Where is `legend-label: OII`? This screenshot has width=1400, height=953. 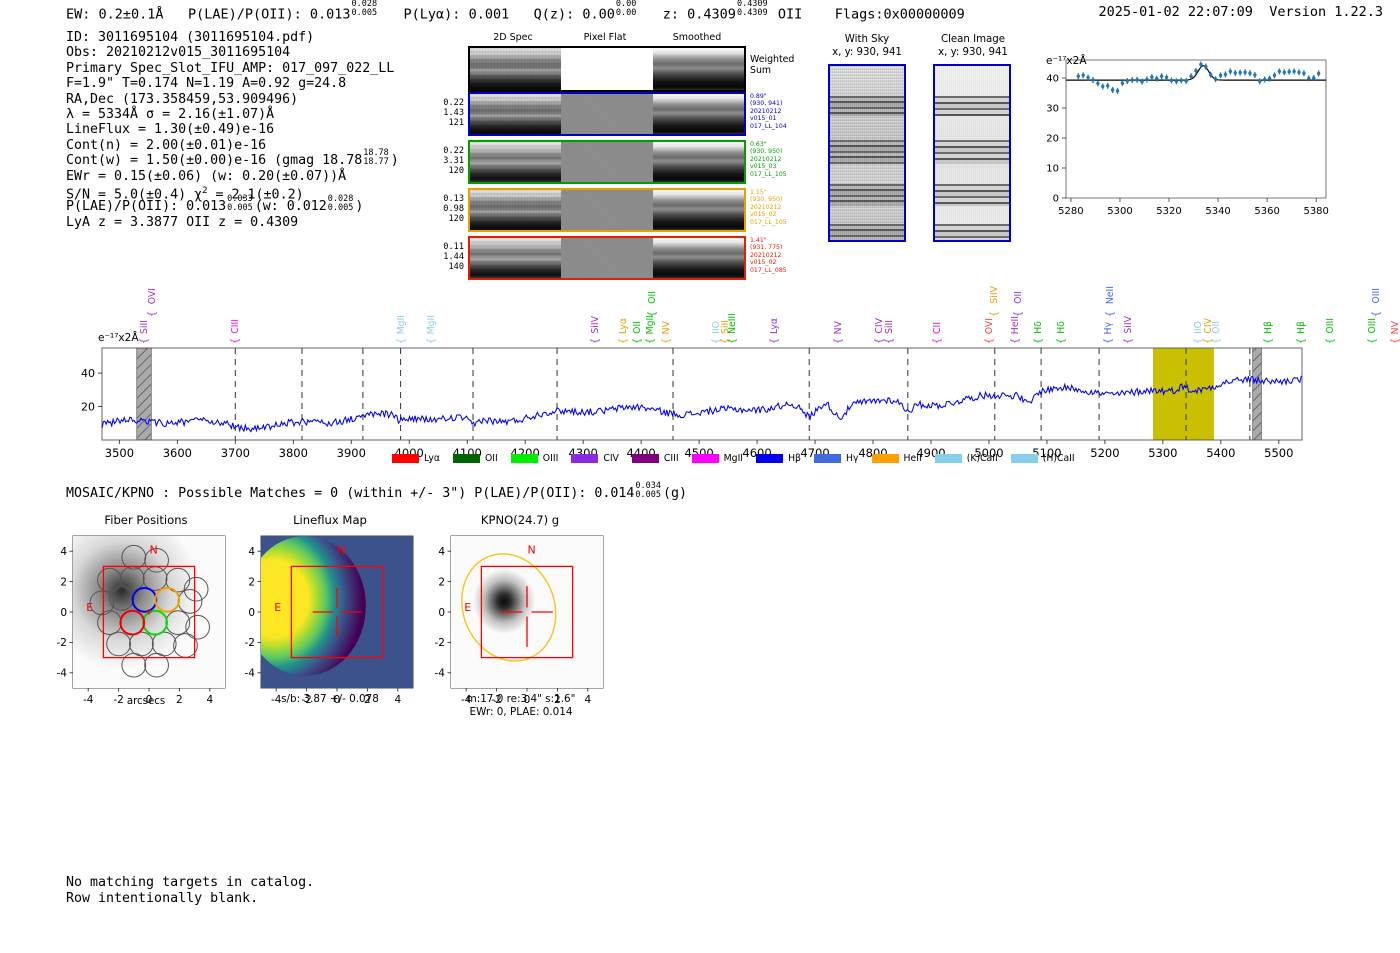
legend-label: OII is located at coordinates (491, 458).